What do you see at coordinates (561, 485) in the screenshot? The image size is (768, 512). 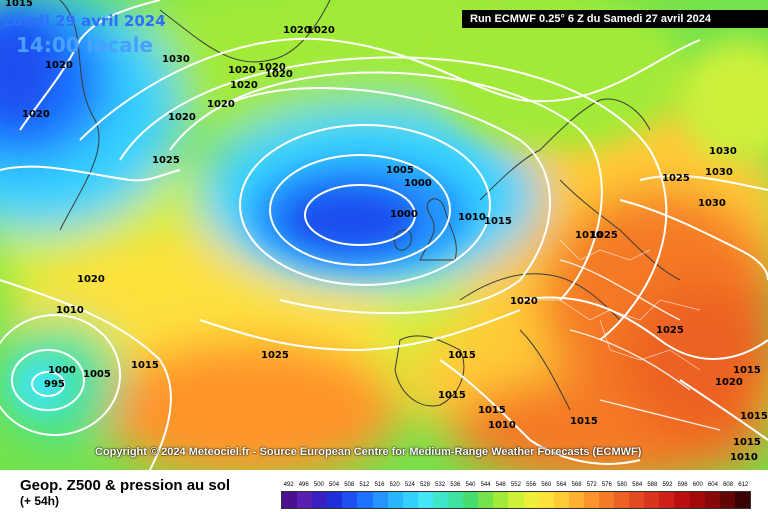 I see `legend-tick-label: 564` at bounding box center [561, 485].